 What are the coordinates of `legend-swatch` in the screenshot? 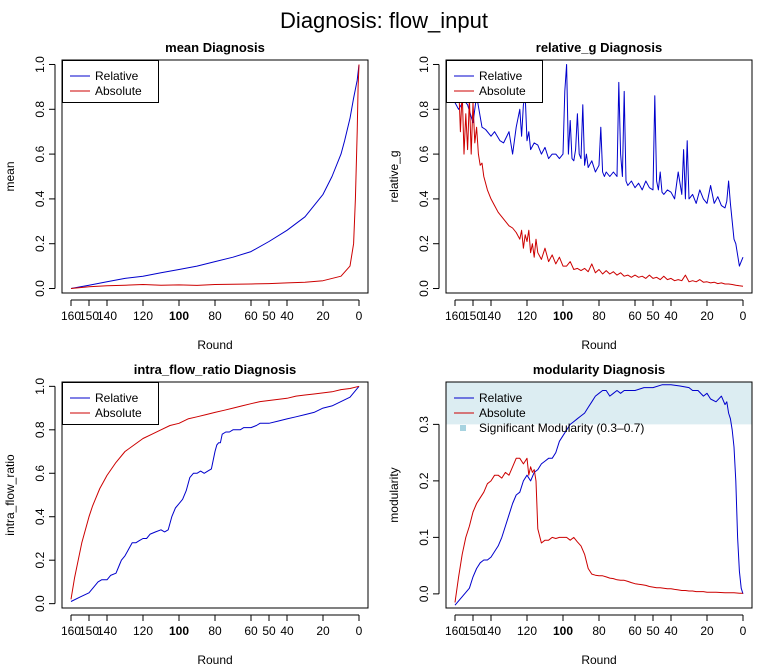 It's located at (463, 428).